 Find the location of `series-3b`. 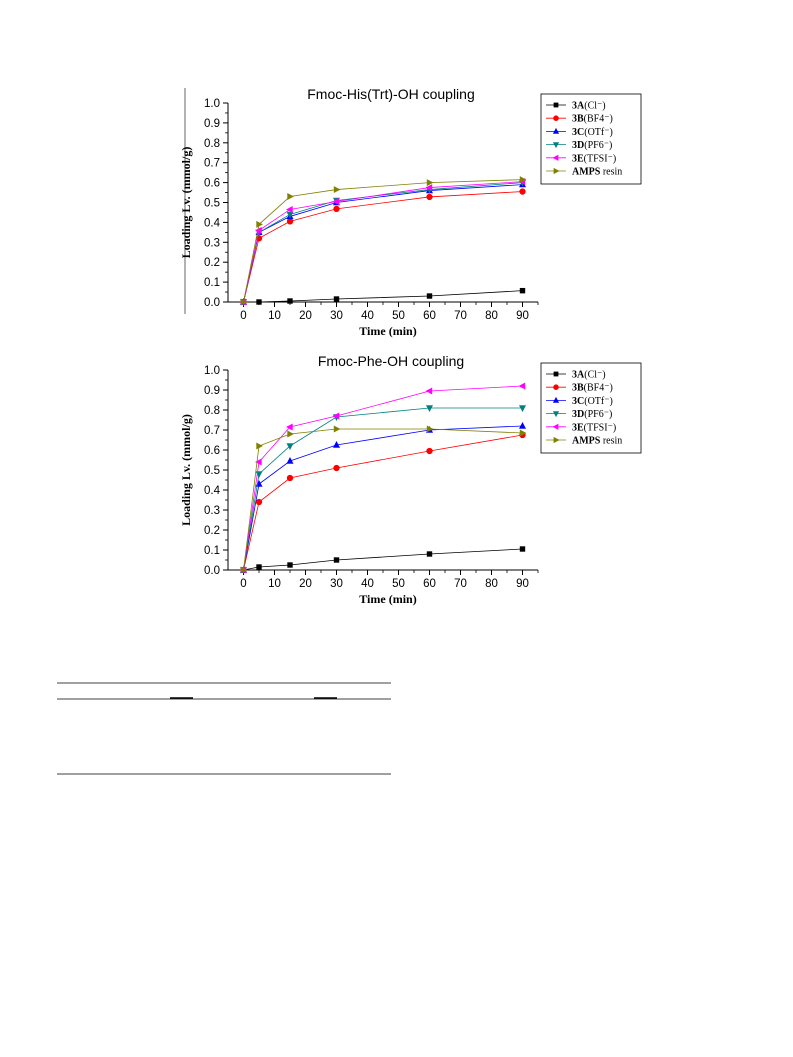

series-3b is located at coordinates (383, 502).